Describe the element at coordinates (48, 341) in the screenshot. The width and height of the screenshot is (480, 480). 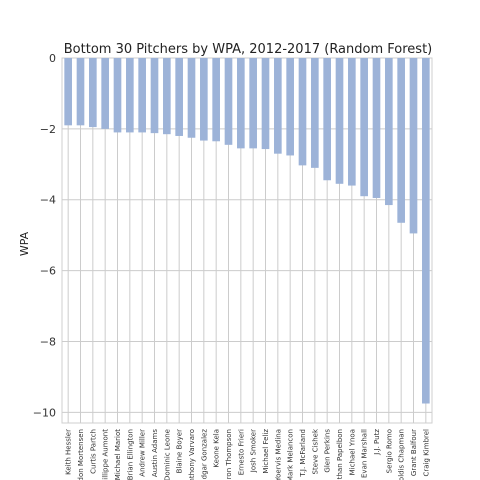
I see `y-tick-label: −8` at that location.